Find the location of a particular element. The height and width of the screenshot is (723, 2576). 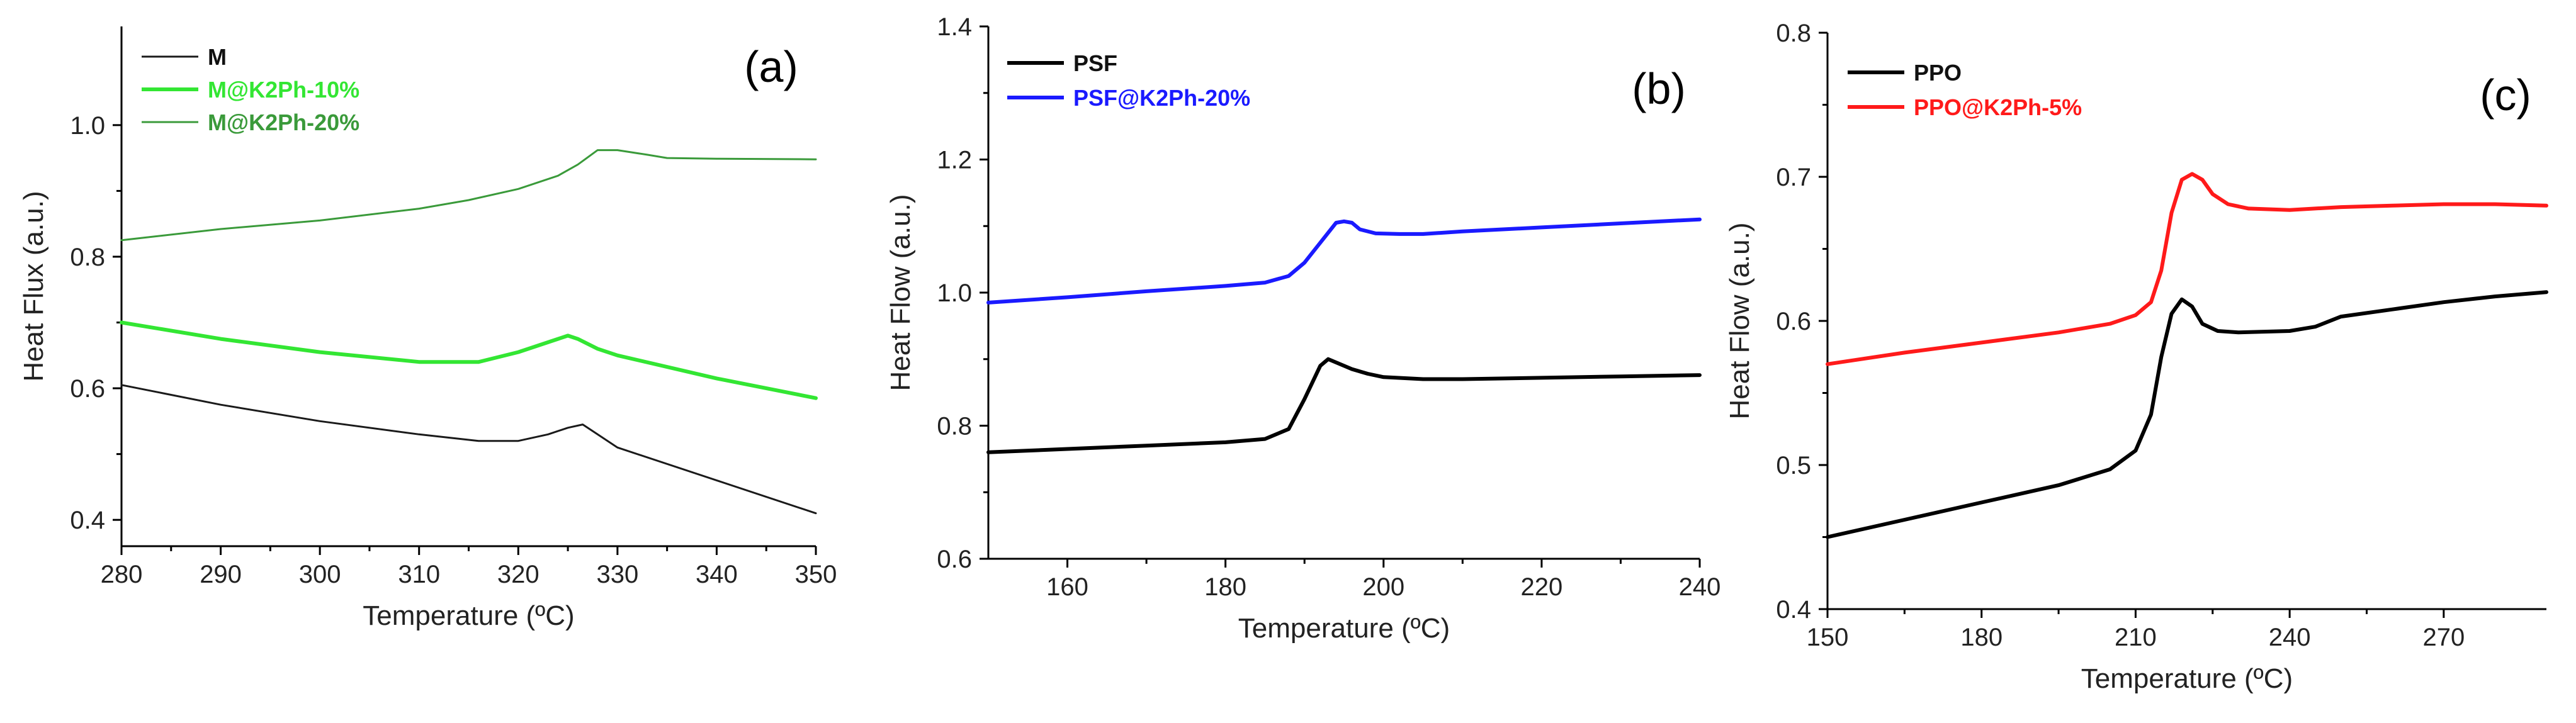

legend-label: M@K2Ph-10% is located at coordinates (283, 90).